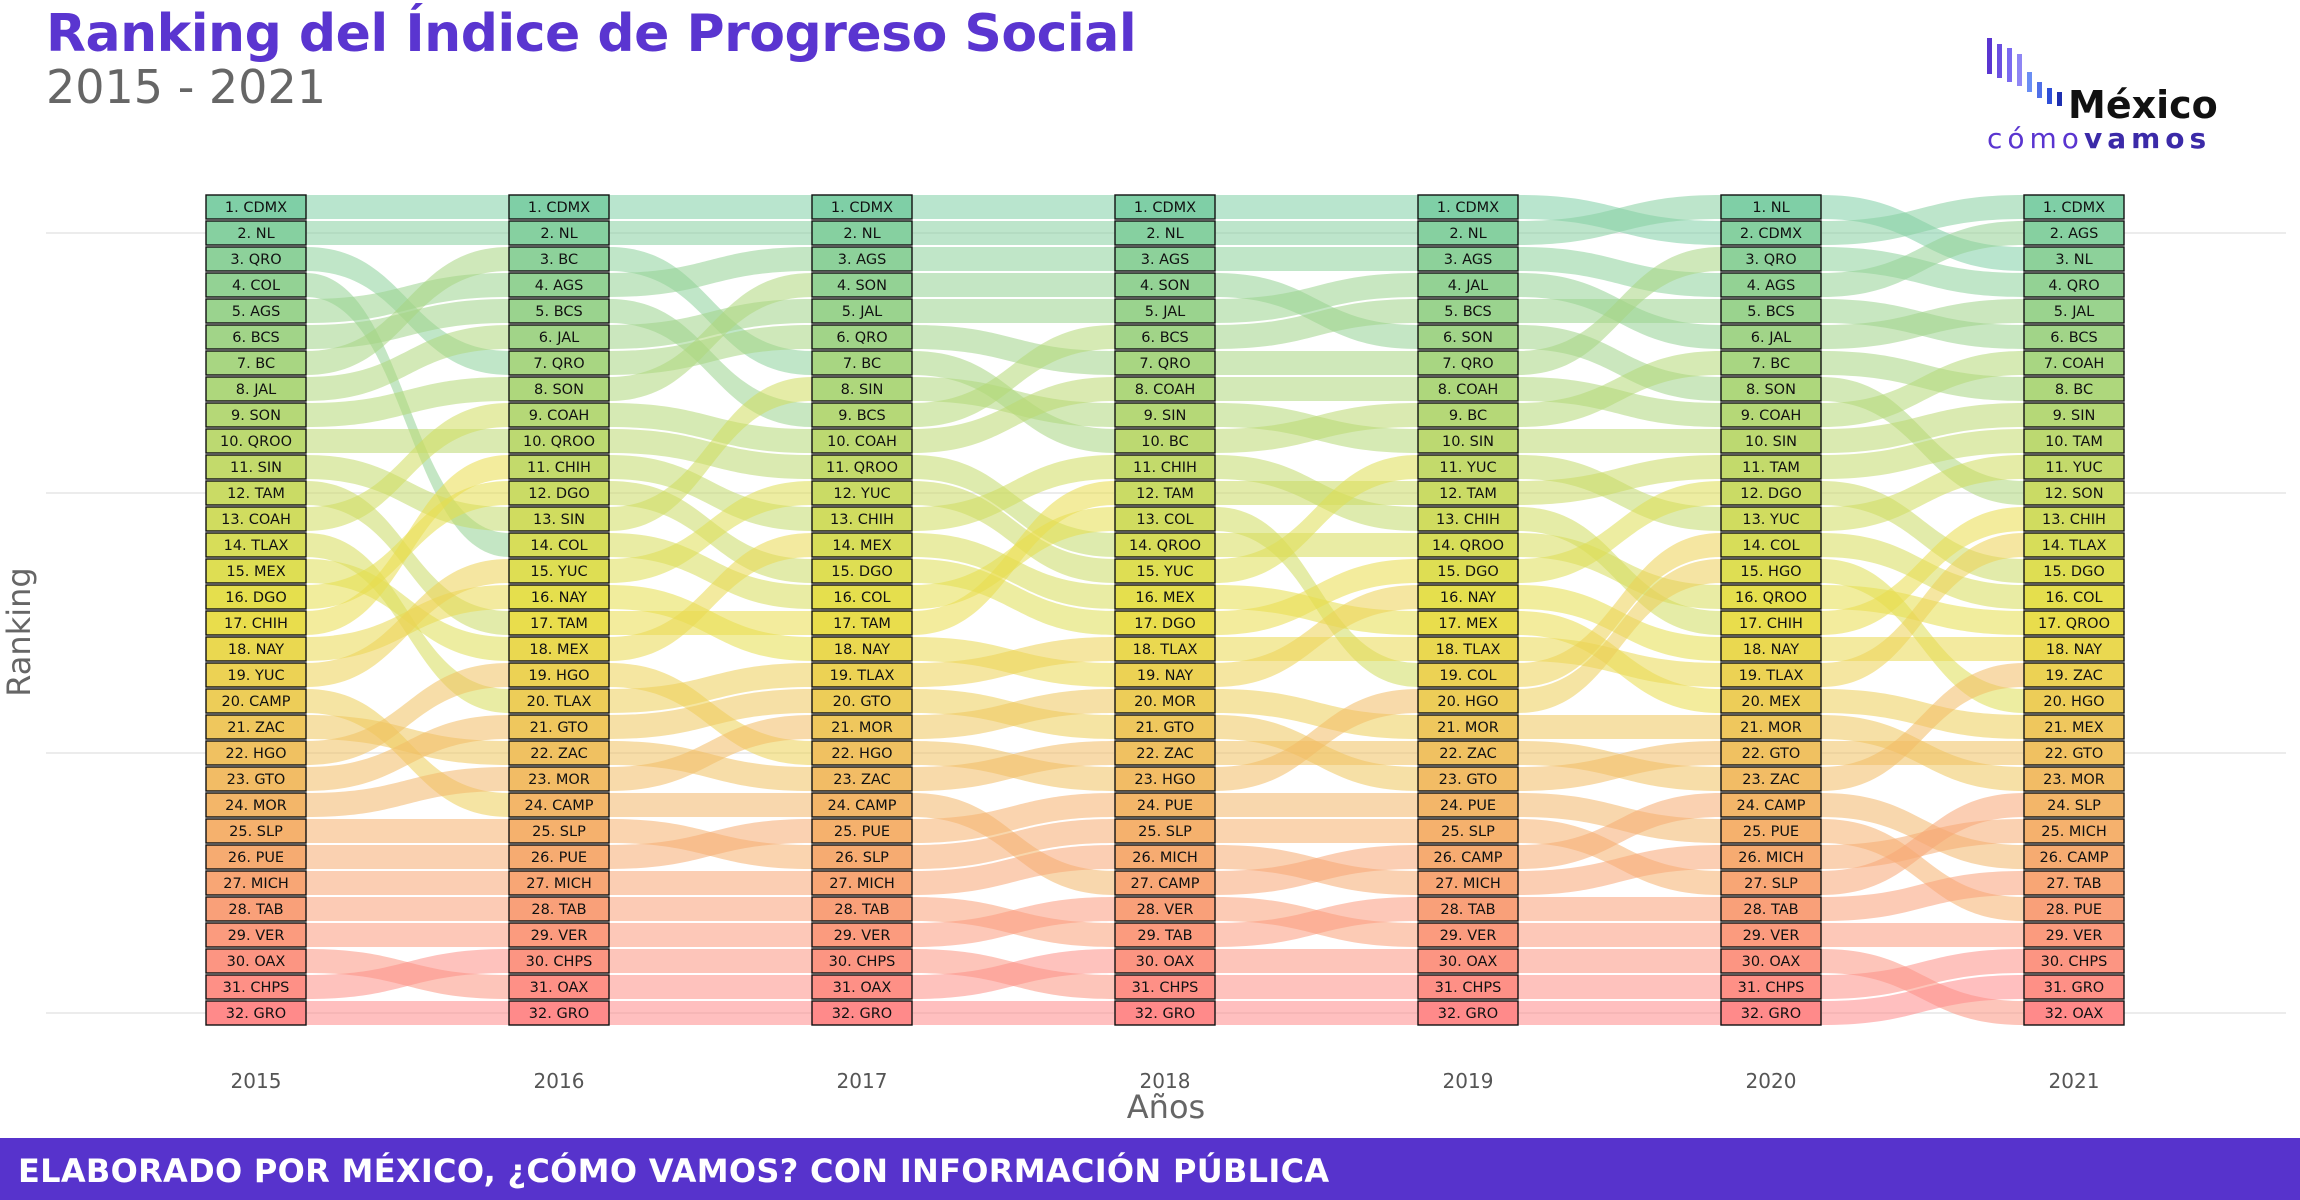  Describe the element at coordinates (862, 442) in the screenshot. I see `rank-label-2017-10: 10. COAH` at that location.